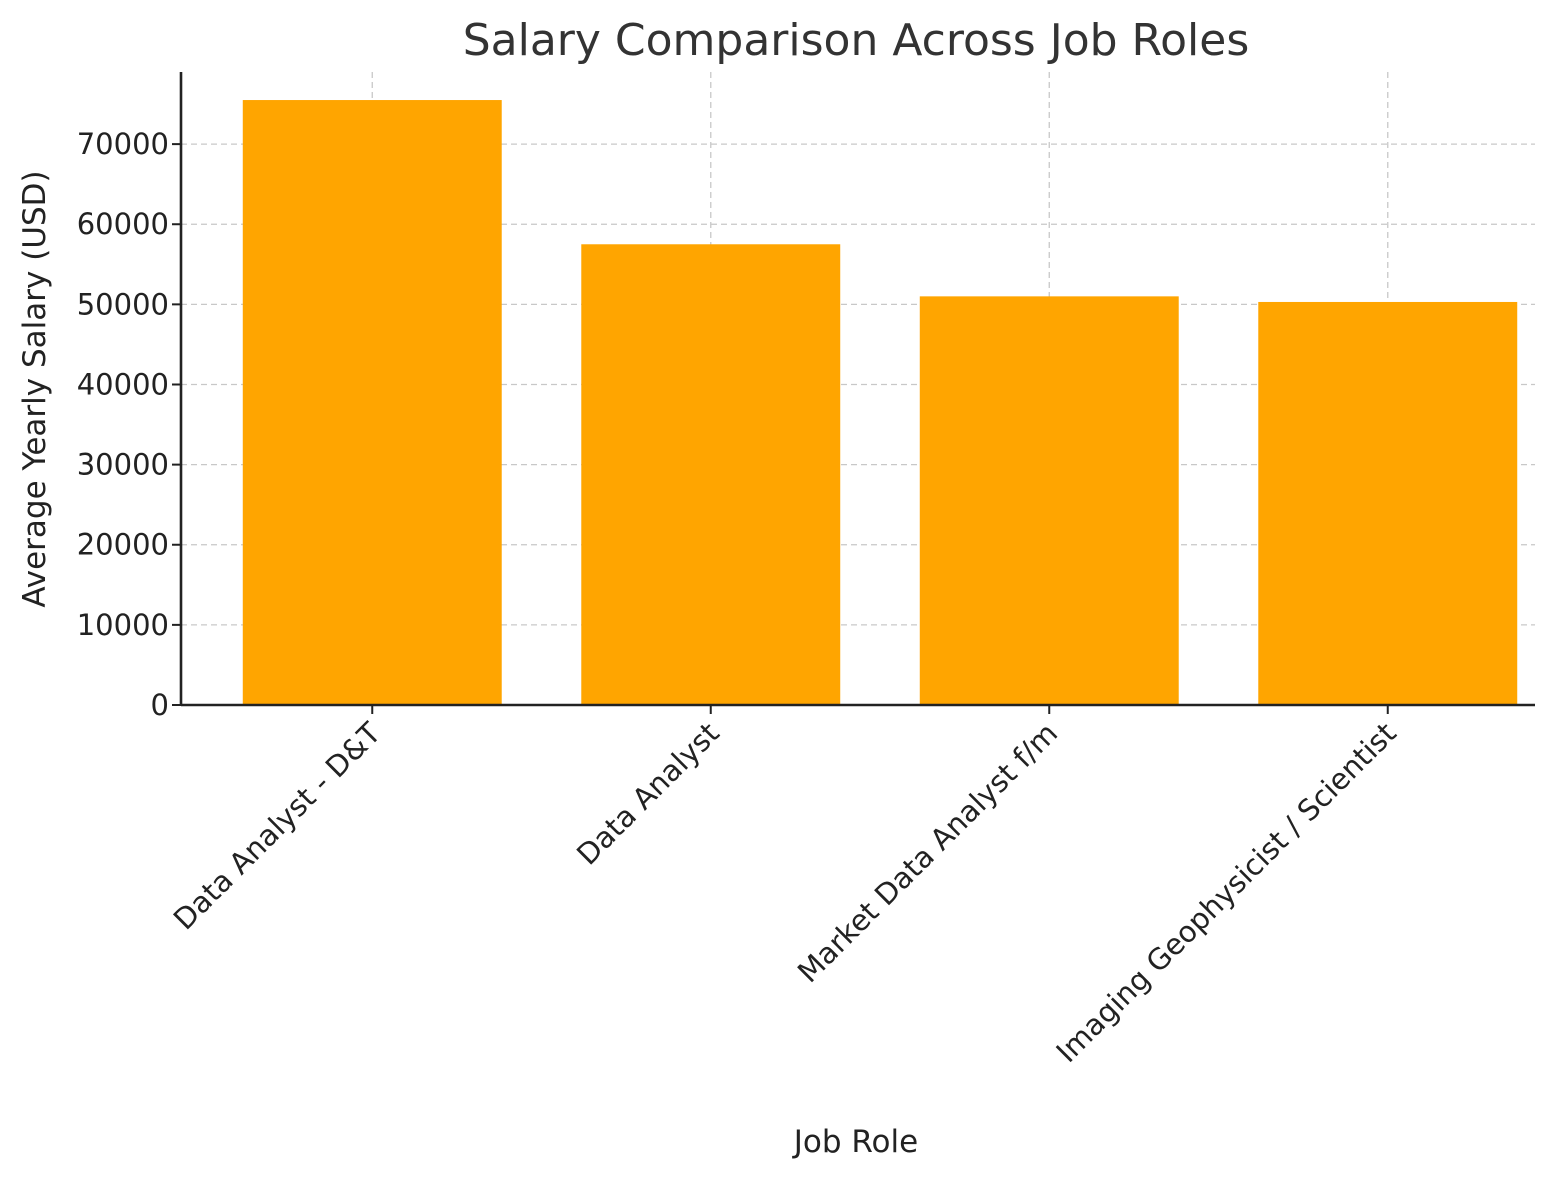 This screenshot has height=1184, width=1563. I want to click on x-tick-label: Market Data Analyst f/m, so click(927, 852).